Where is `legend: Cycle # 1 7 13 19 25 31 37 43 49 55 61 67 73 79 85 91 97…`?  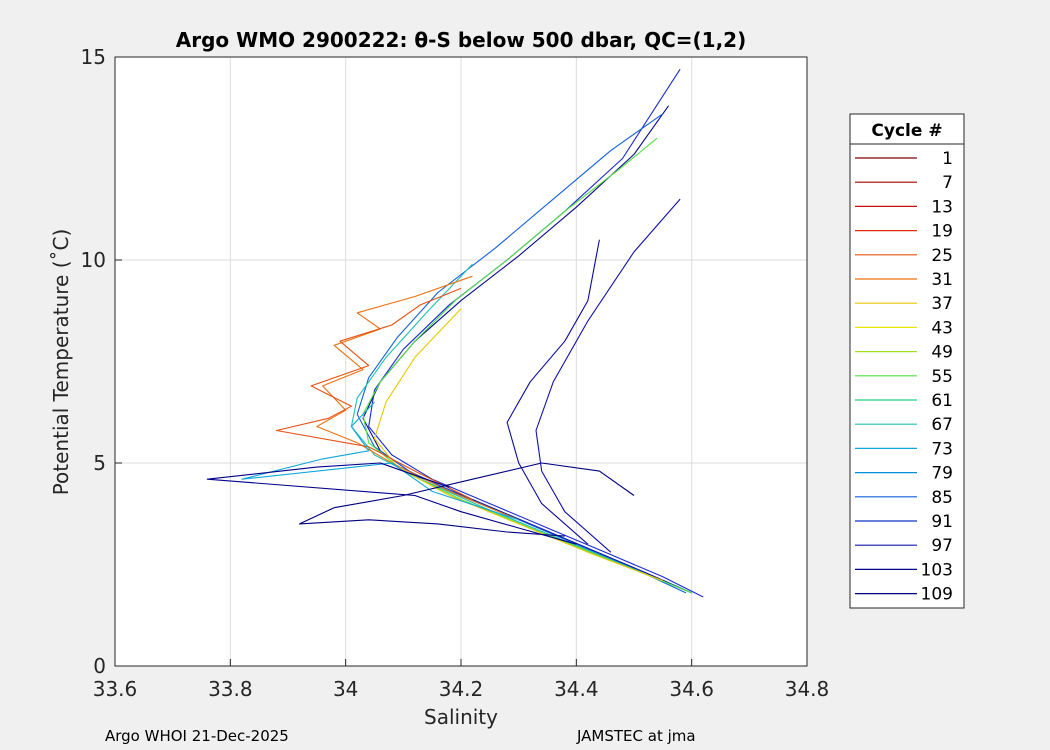 legend: Cycle # 1 7 13 19 25 31 37 43 49 55 61 67 73 79 85 91 97… is located at coordinates (907, 361).